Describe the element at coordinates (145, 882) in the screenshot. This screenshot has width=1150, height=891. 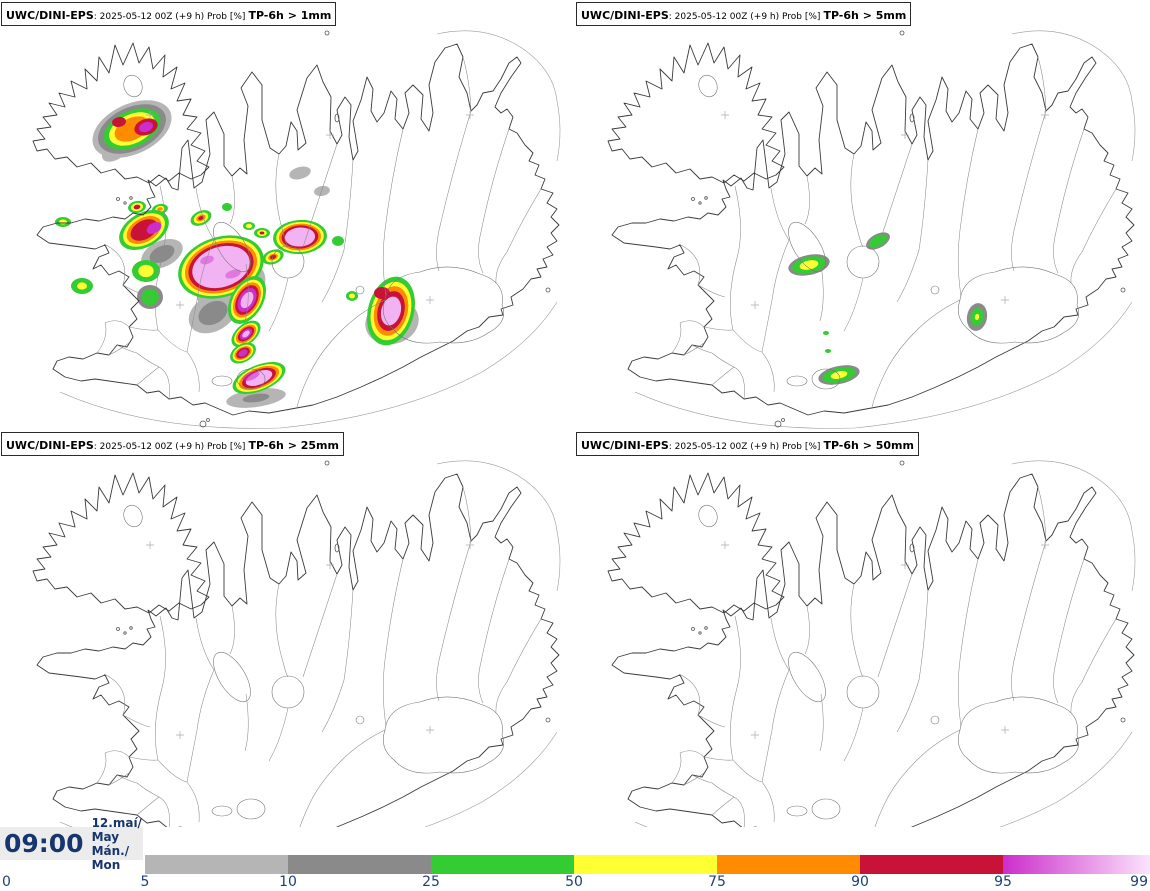
I see `colorbar-tick-5: 5` at that location.